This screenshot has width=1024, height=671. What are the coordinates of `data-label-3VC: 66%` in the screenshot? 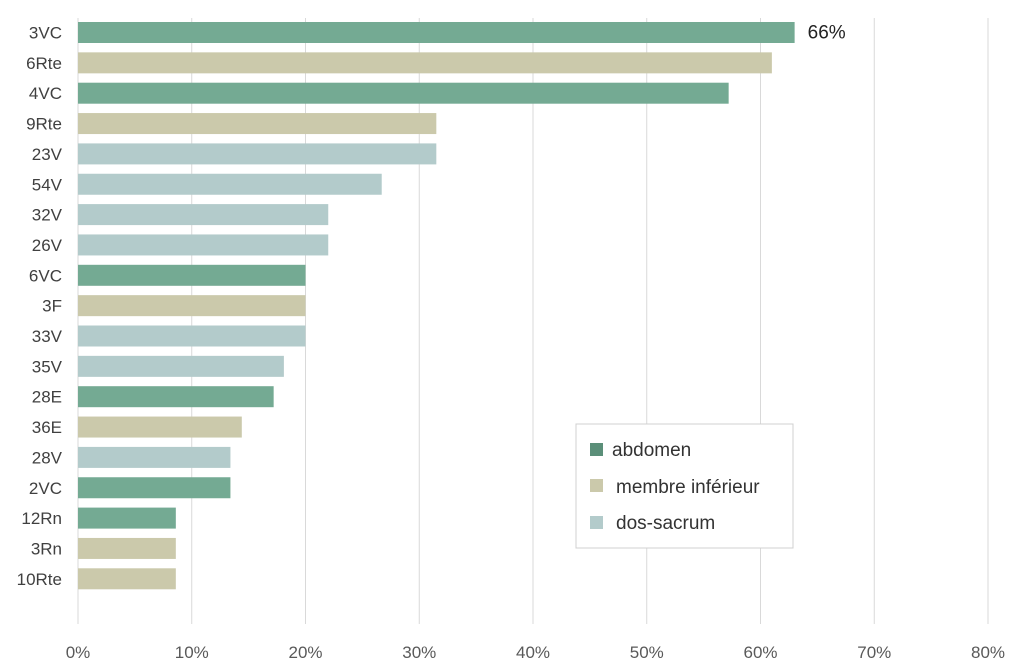 It's located at (827, 33).